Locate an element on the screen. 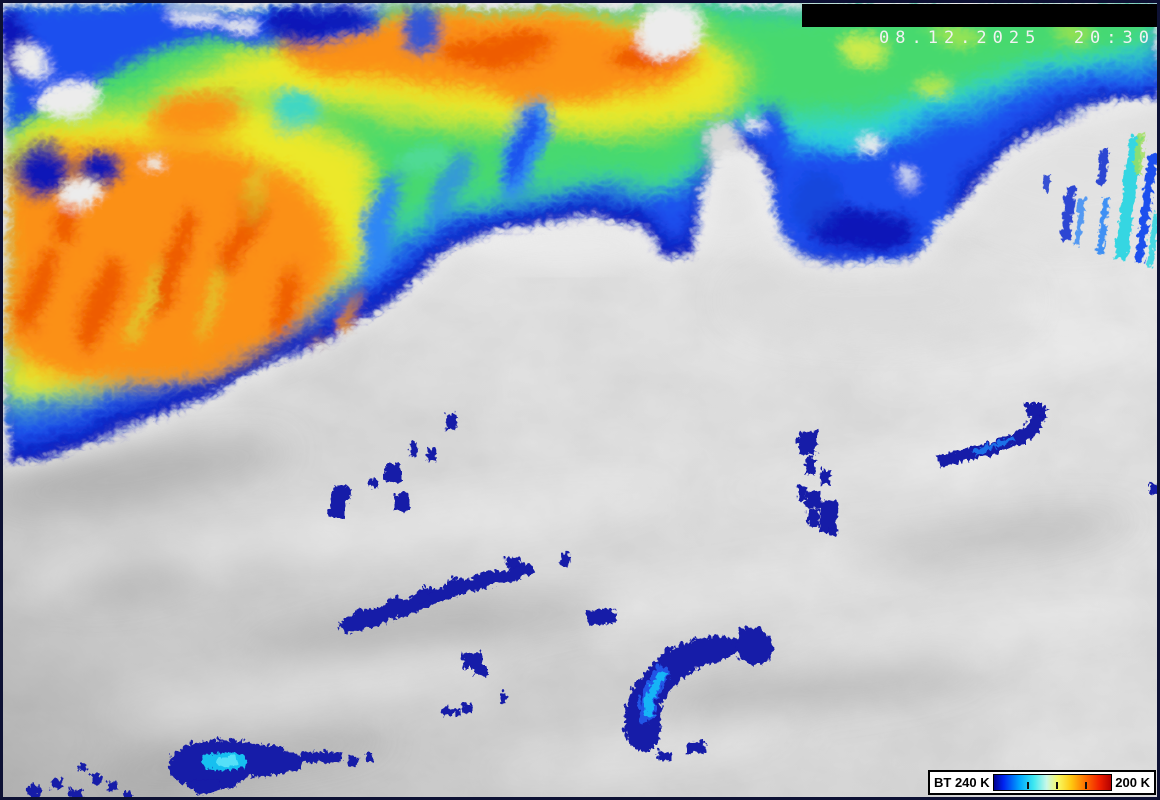  cold-edge-streaks is located at coordinates (1098, 197).